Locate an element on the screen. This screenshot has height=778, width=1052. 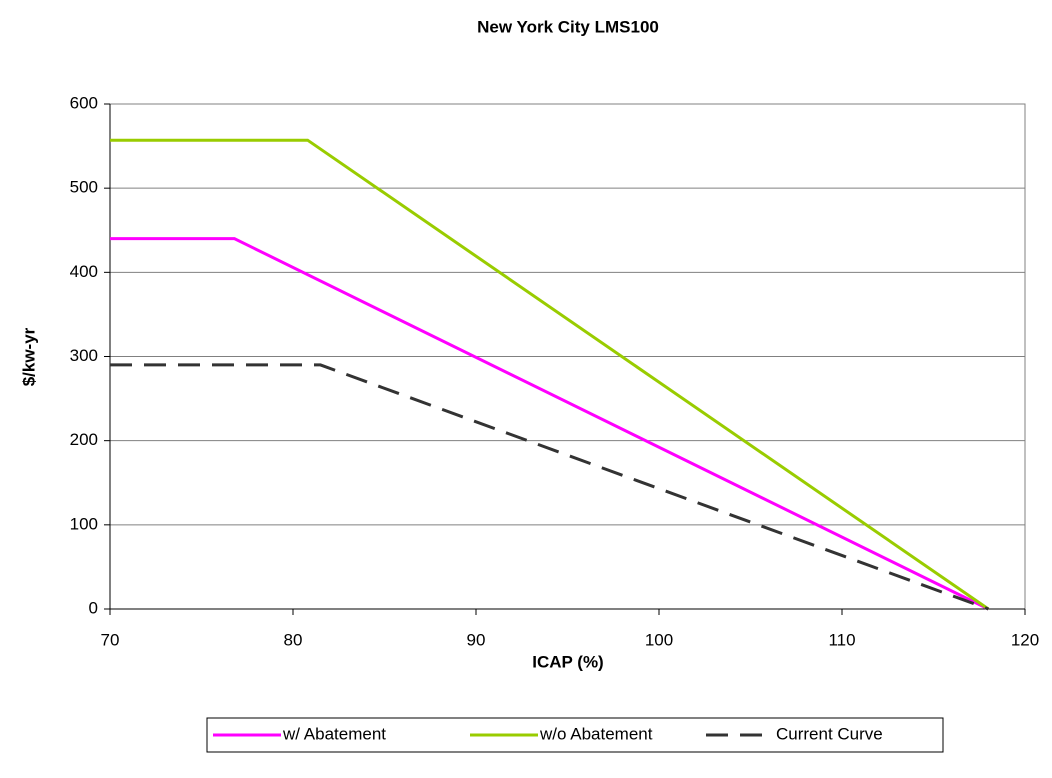
legend-label: w/o Abatement is located at coordinates (596, 733).